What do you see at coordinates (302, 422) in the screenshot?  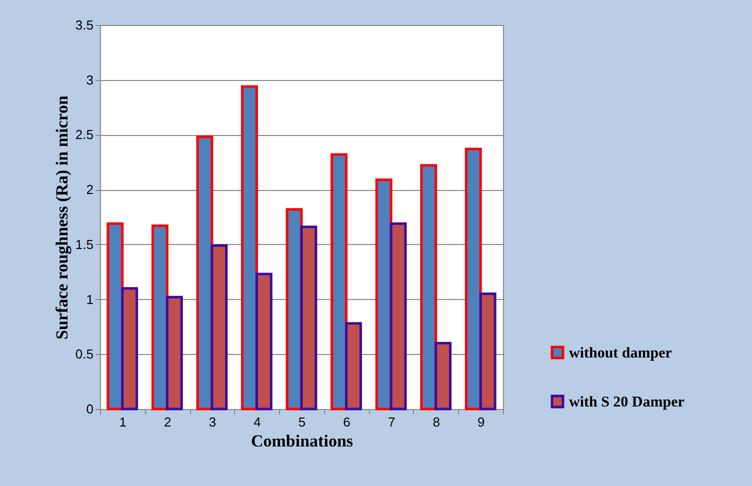 I see `x-tick-label: 5` at bounding box center [302, 422].